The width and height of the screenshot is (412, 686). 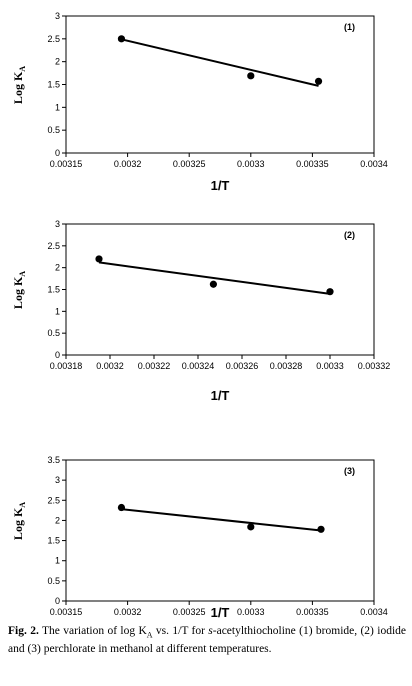 What do you see at coordinates (286, 366) in the screenshot?
I see `x-tick-label: 0.00328` at bounding box center [286, 366].